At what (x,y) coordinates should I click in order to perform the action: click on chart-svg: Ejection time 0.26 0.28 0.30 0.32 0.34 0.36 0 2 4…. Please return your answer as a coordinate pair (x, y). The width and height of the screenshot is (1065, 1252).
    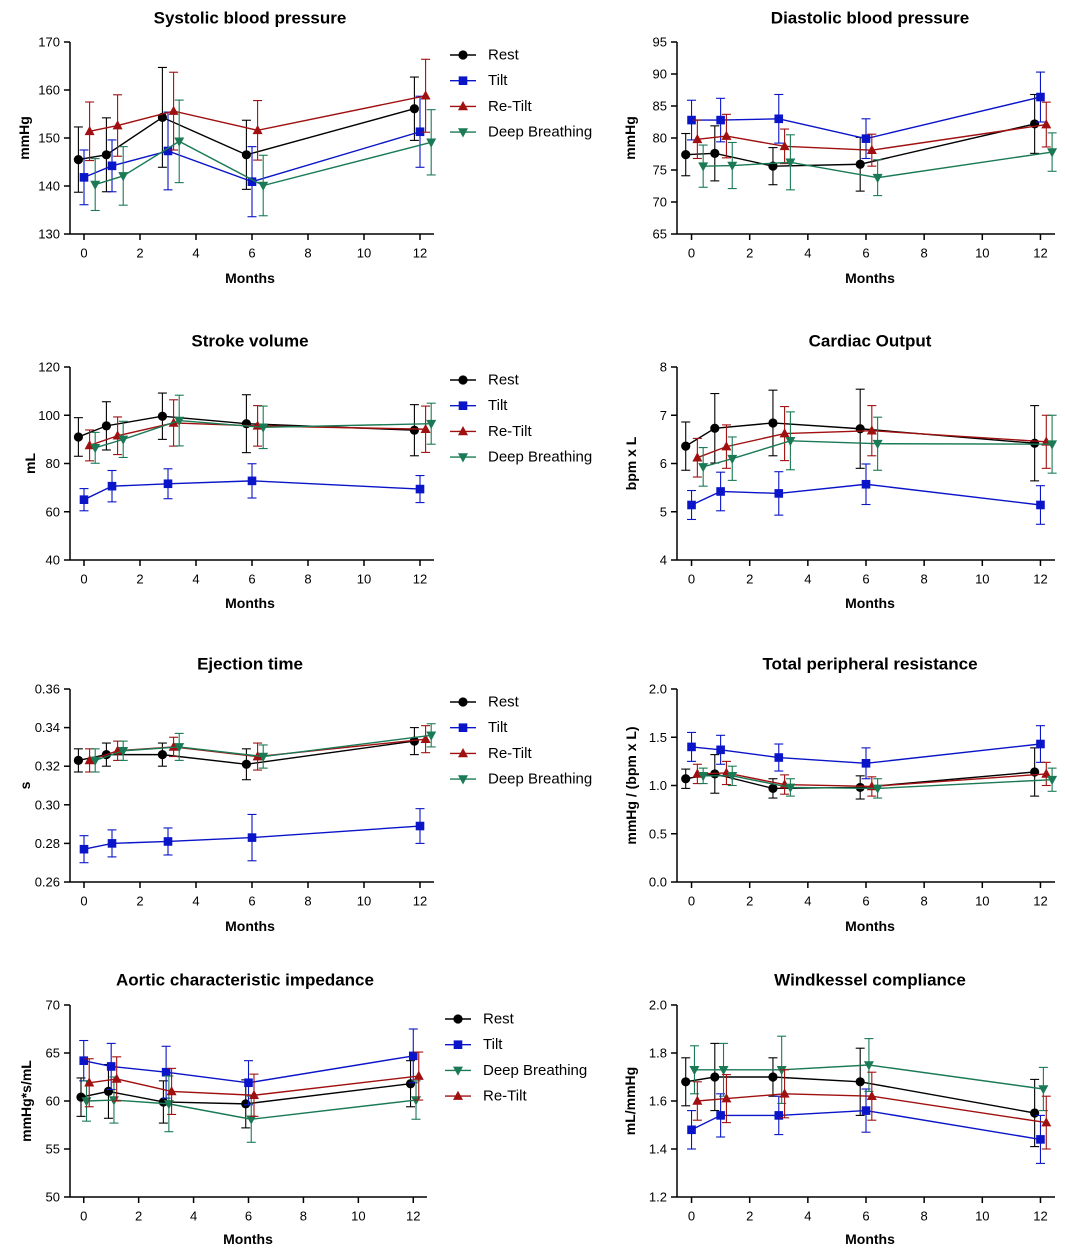
    Looking at the image, I should click on (304, 795).